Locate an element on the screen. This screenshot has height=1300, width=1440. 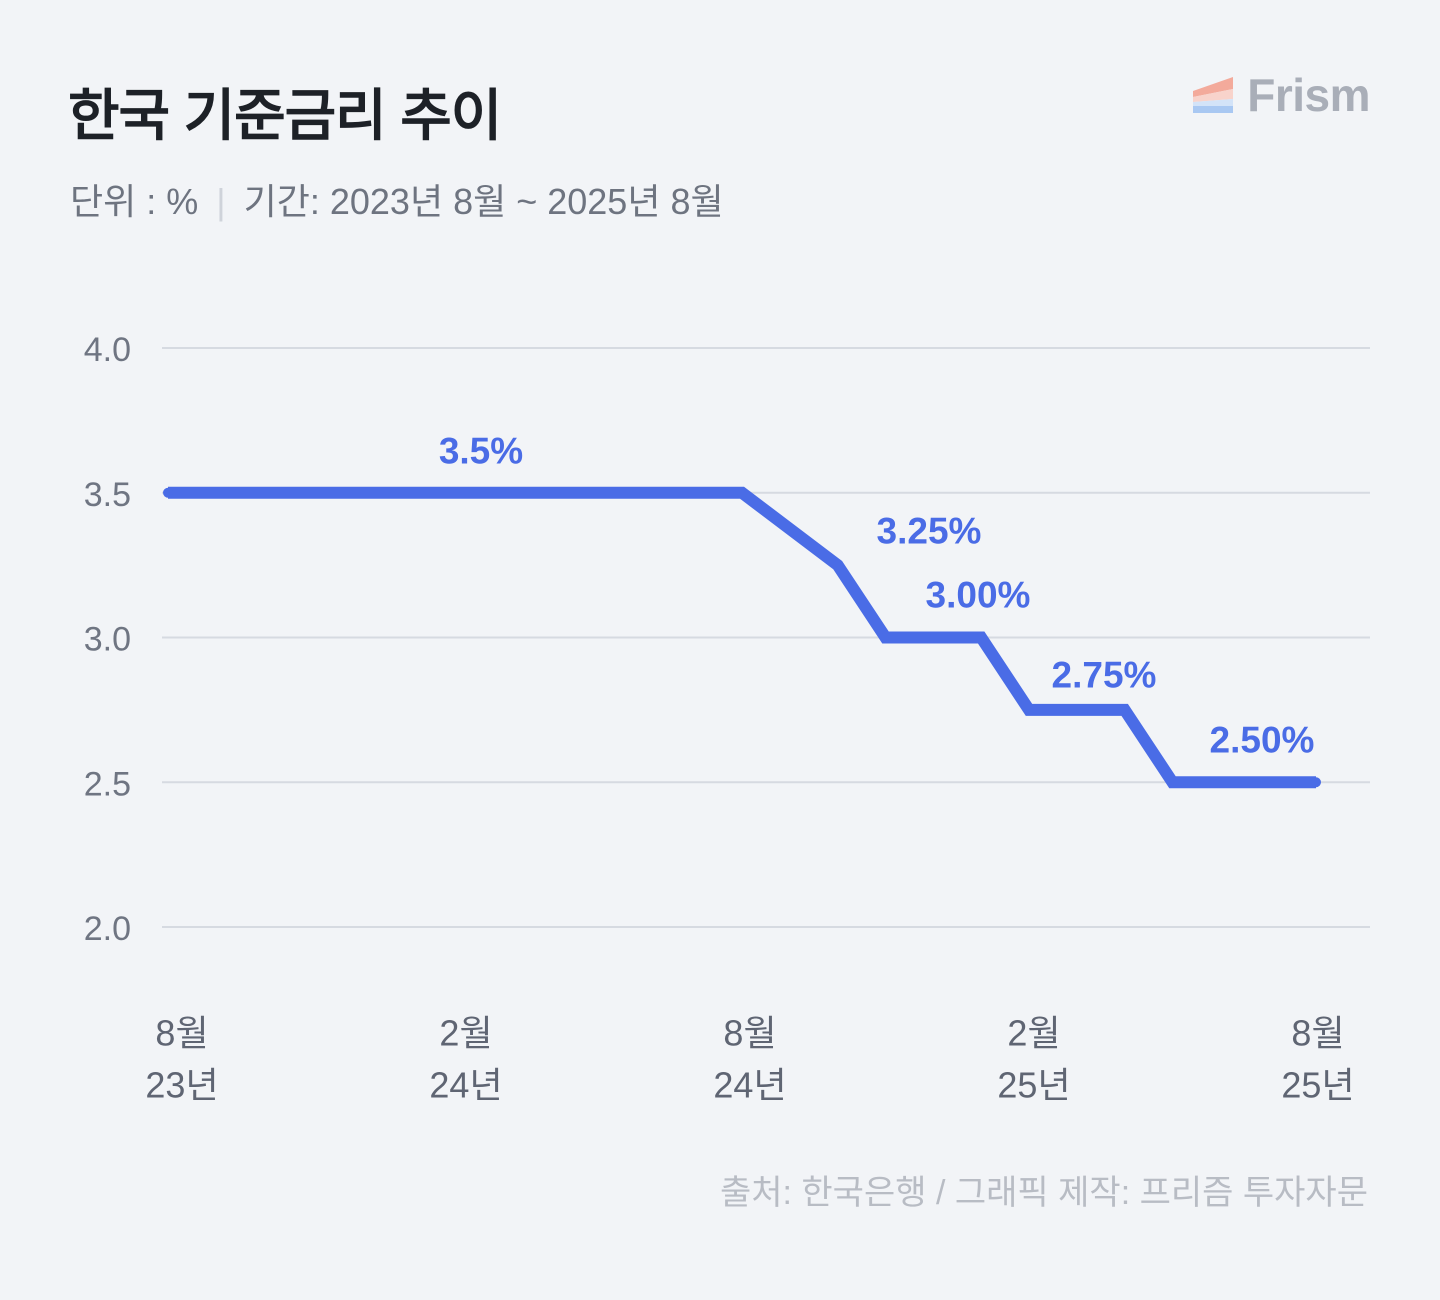
frism-logo-icon is located at coordinates (1213, 95).